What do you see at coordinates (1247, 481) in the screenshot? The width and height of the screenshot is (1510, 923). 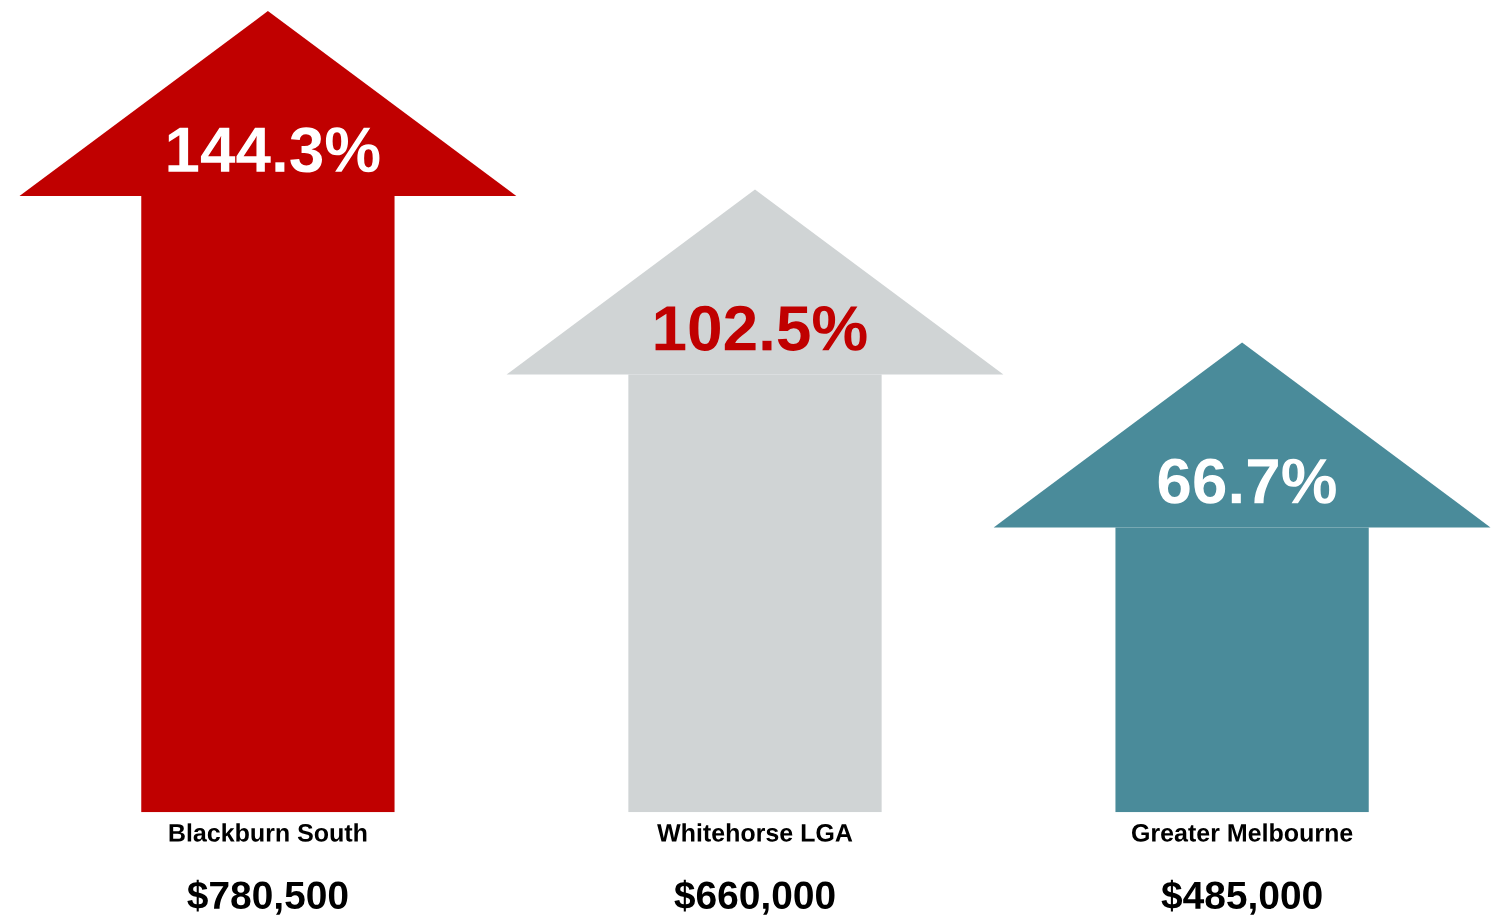 I see `data-label: 66.7%` at bounding box center [1247, 481].